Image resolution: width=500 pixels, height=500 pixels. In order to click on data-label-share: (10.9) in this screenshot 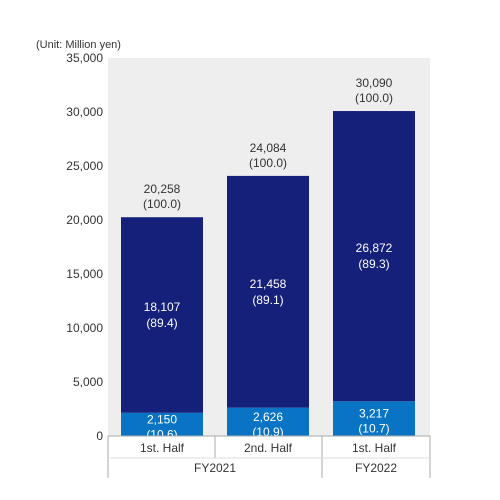, I will do `click(267, 432)`.